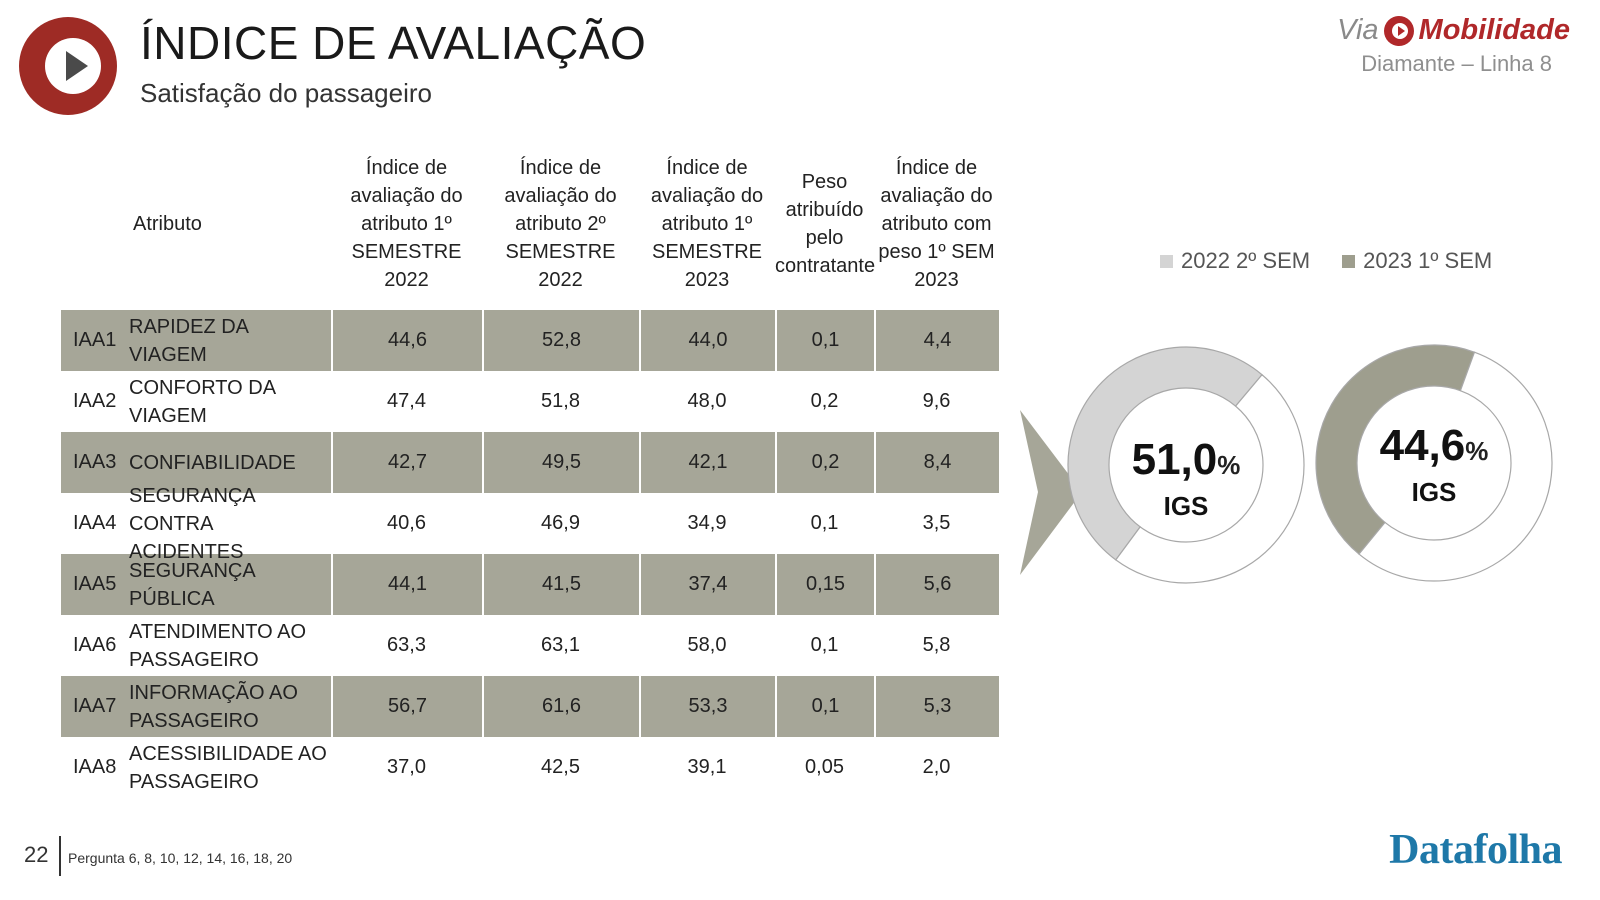 Image resolution: width=1600 pixels, height=900 pixels. What do you see at coordinates (36, 854) in the screenshot?
I see `page-number: 22` at bounding box center [36, 854].